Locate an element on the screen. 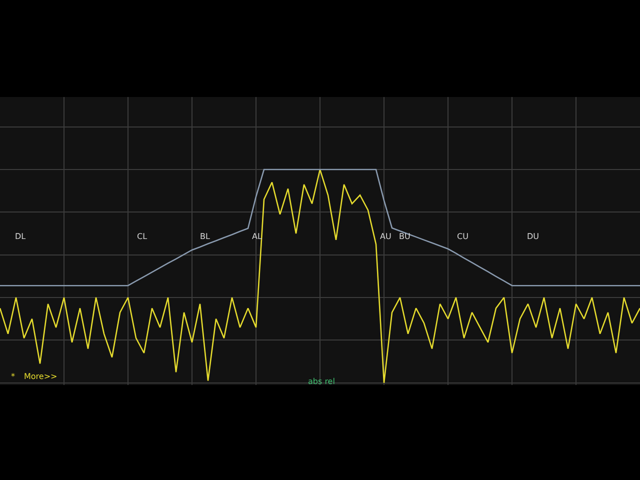 The height and width of the screenshot is (480, 640). annotation: CL is located at coordinates (142, 236).